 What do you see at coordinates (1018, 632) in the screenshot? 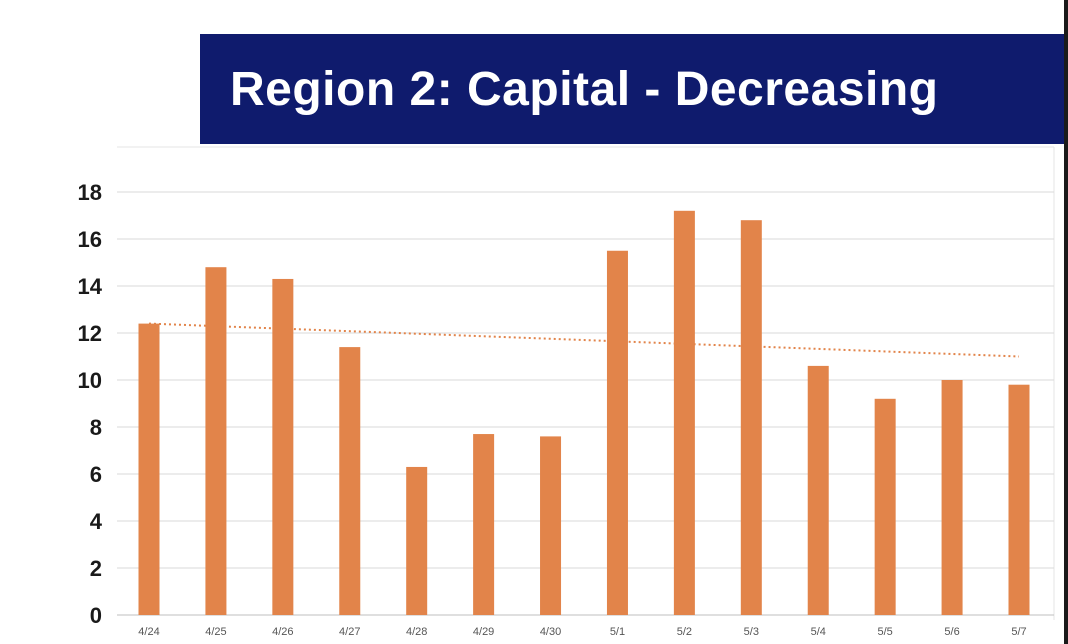
I see `x-tick-label-5/7: 5/7` at bounding box center [1018, 632].